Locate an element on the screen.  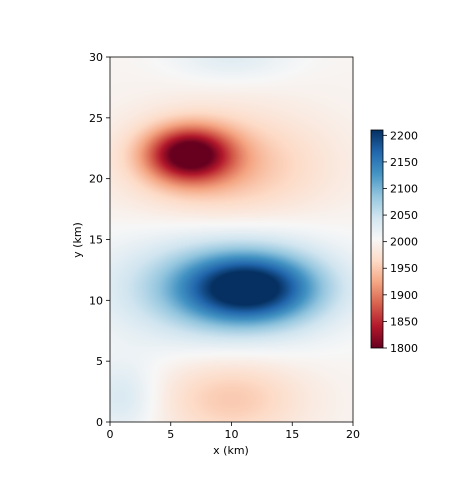
x-tick-label: 10 is located at coordinates (232, 434).